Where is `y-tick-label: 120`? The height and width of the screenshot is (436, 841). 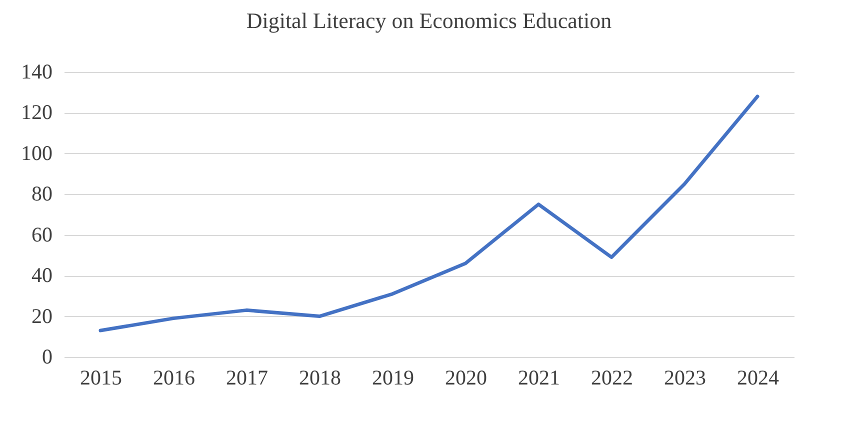 y-tick-label: 120 is located at coordinates (36, 112).